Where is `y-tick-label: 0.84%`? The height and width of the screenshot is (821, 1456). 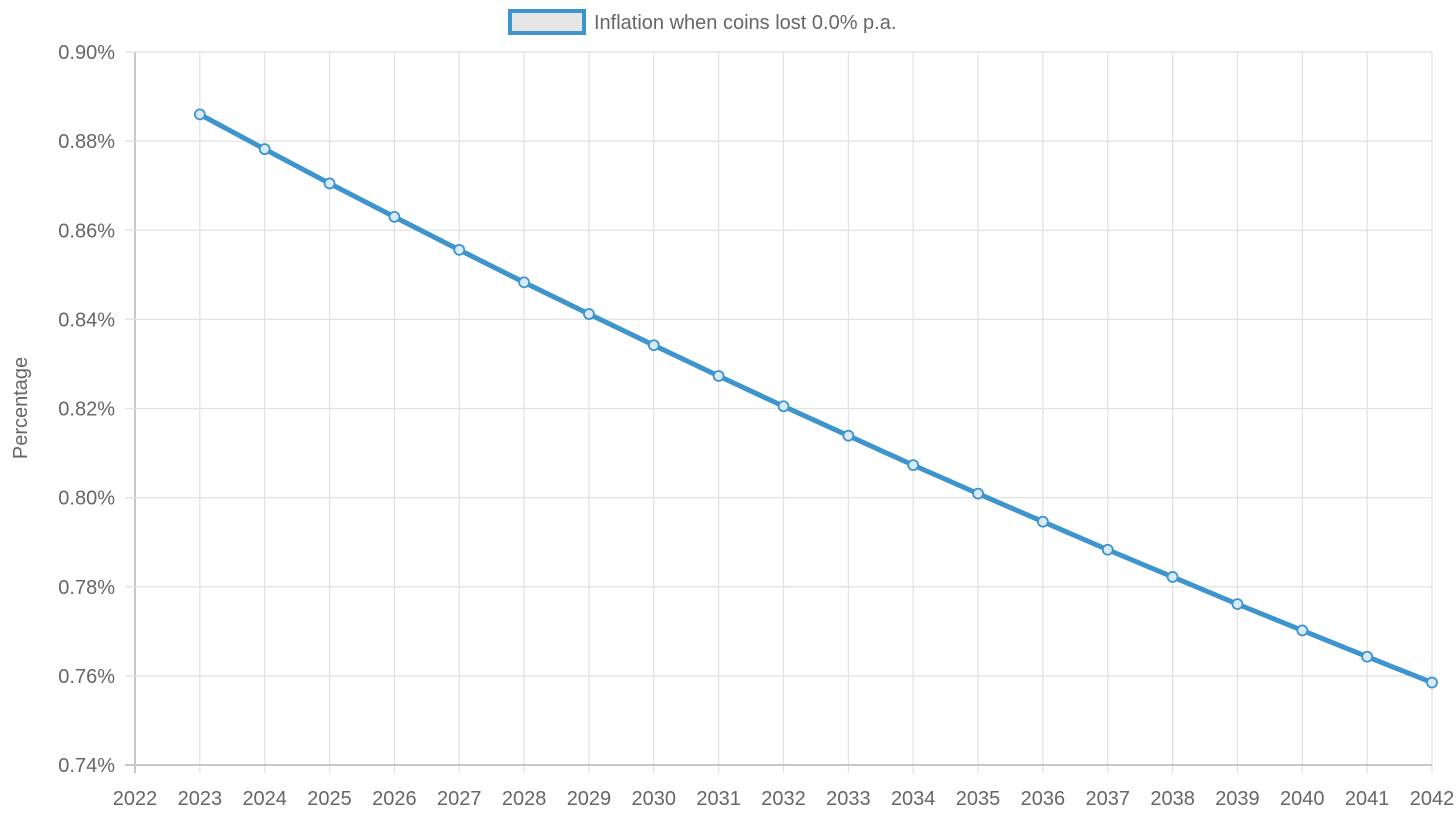 y-tick-label: 0.84% is located at coordinates (86, 320).